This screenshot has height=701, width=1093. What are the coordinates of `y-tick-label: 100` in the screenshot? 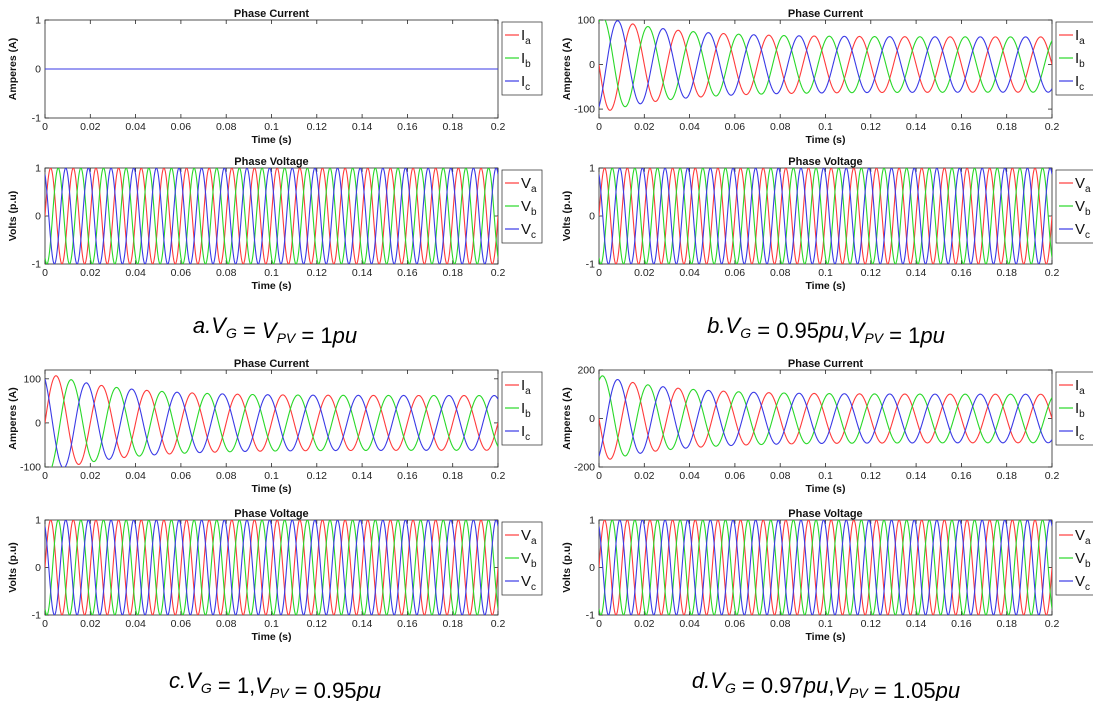 It's located at (586, 21).